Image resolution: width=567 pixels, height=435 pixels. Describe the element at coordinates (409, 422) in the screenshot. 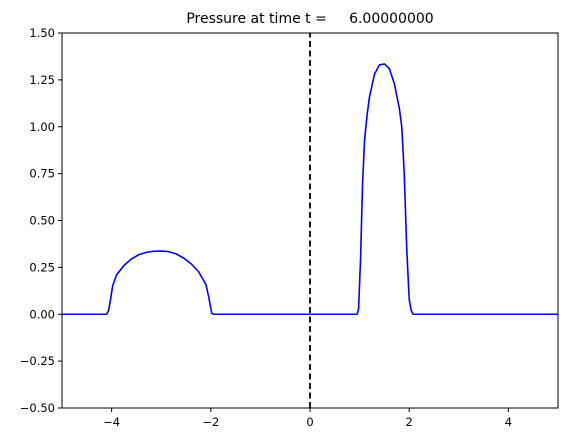

I see `x-tick-label: 2` at that location.